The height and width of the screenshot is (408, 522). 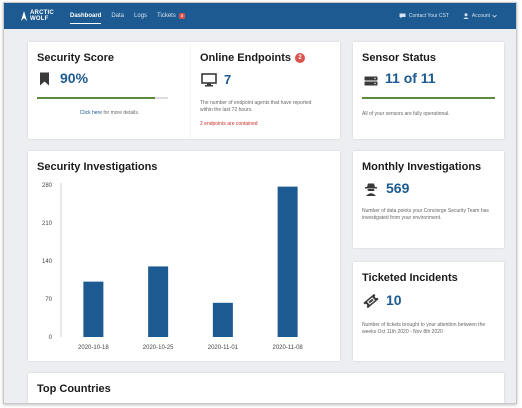 What do you see at coordinates (48, 300) in the screenshot?
I see `y-tick-label: 70` at bounding box center [48, 300].